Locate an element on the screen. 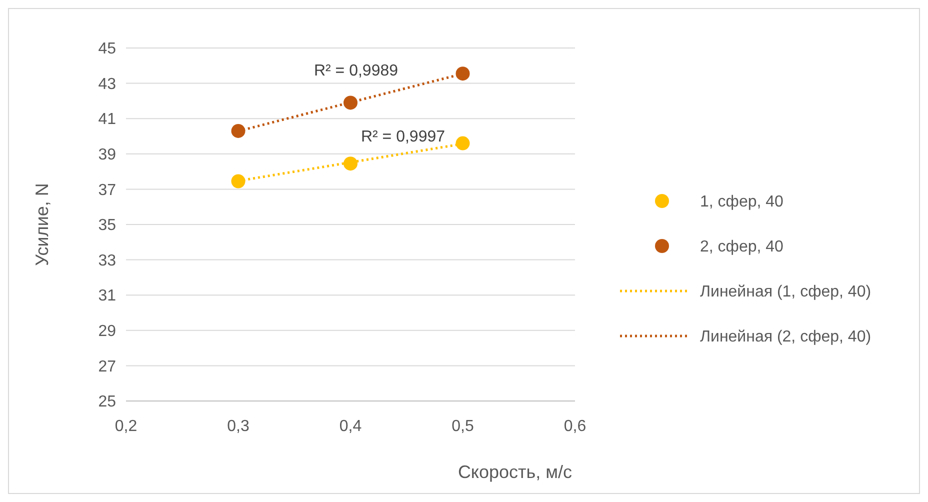 This screenshot has width=928, height=502. y-tick-label: 39 is located at coordinates (107, 155).